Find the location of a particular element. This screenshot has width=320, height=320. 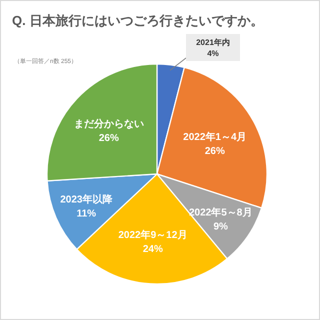

slice-label: 2022年1～4月 is located at coordinates (215, 137).